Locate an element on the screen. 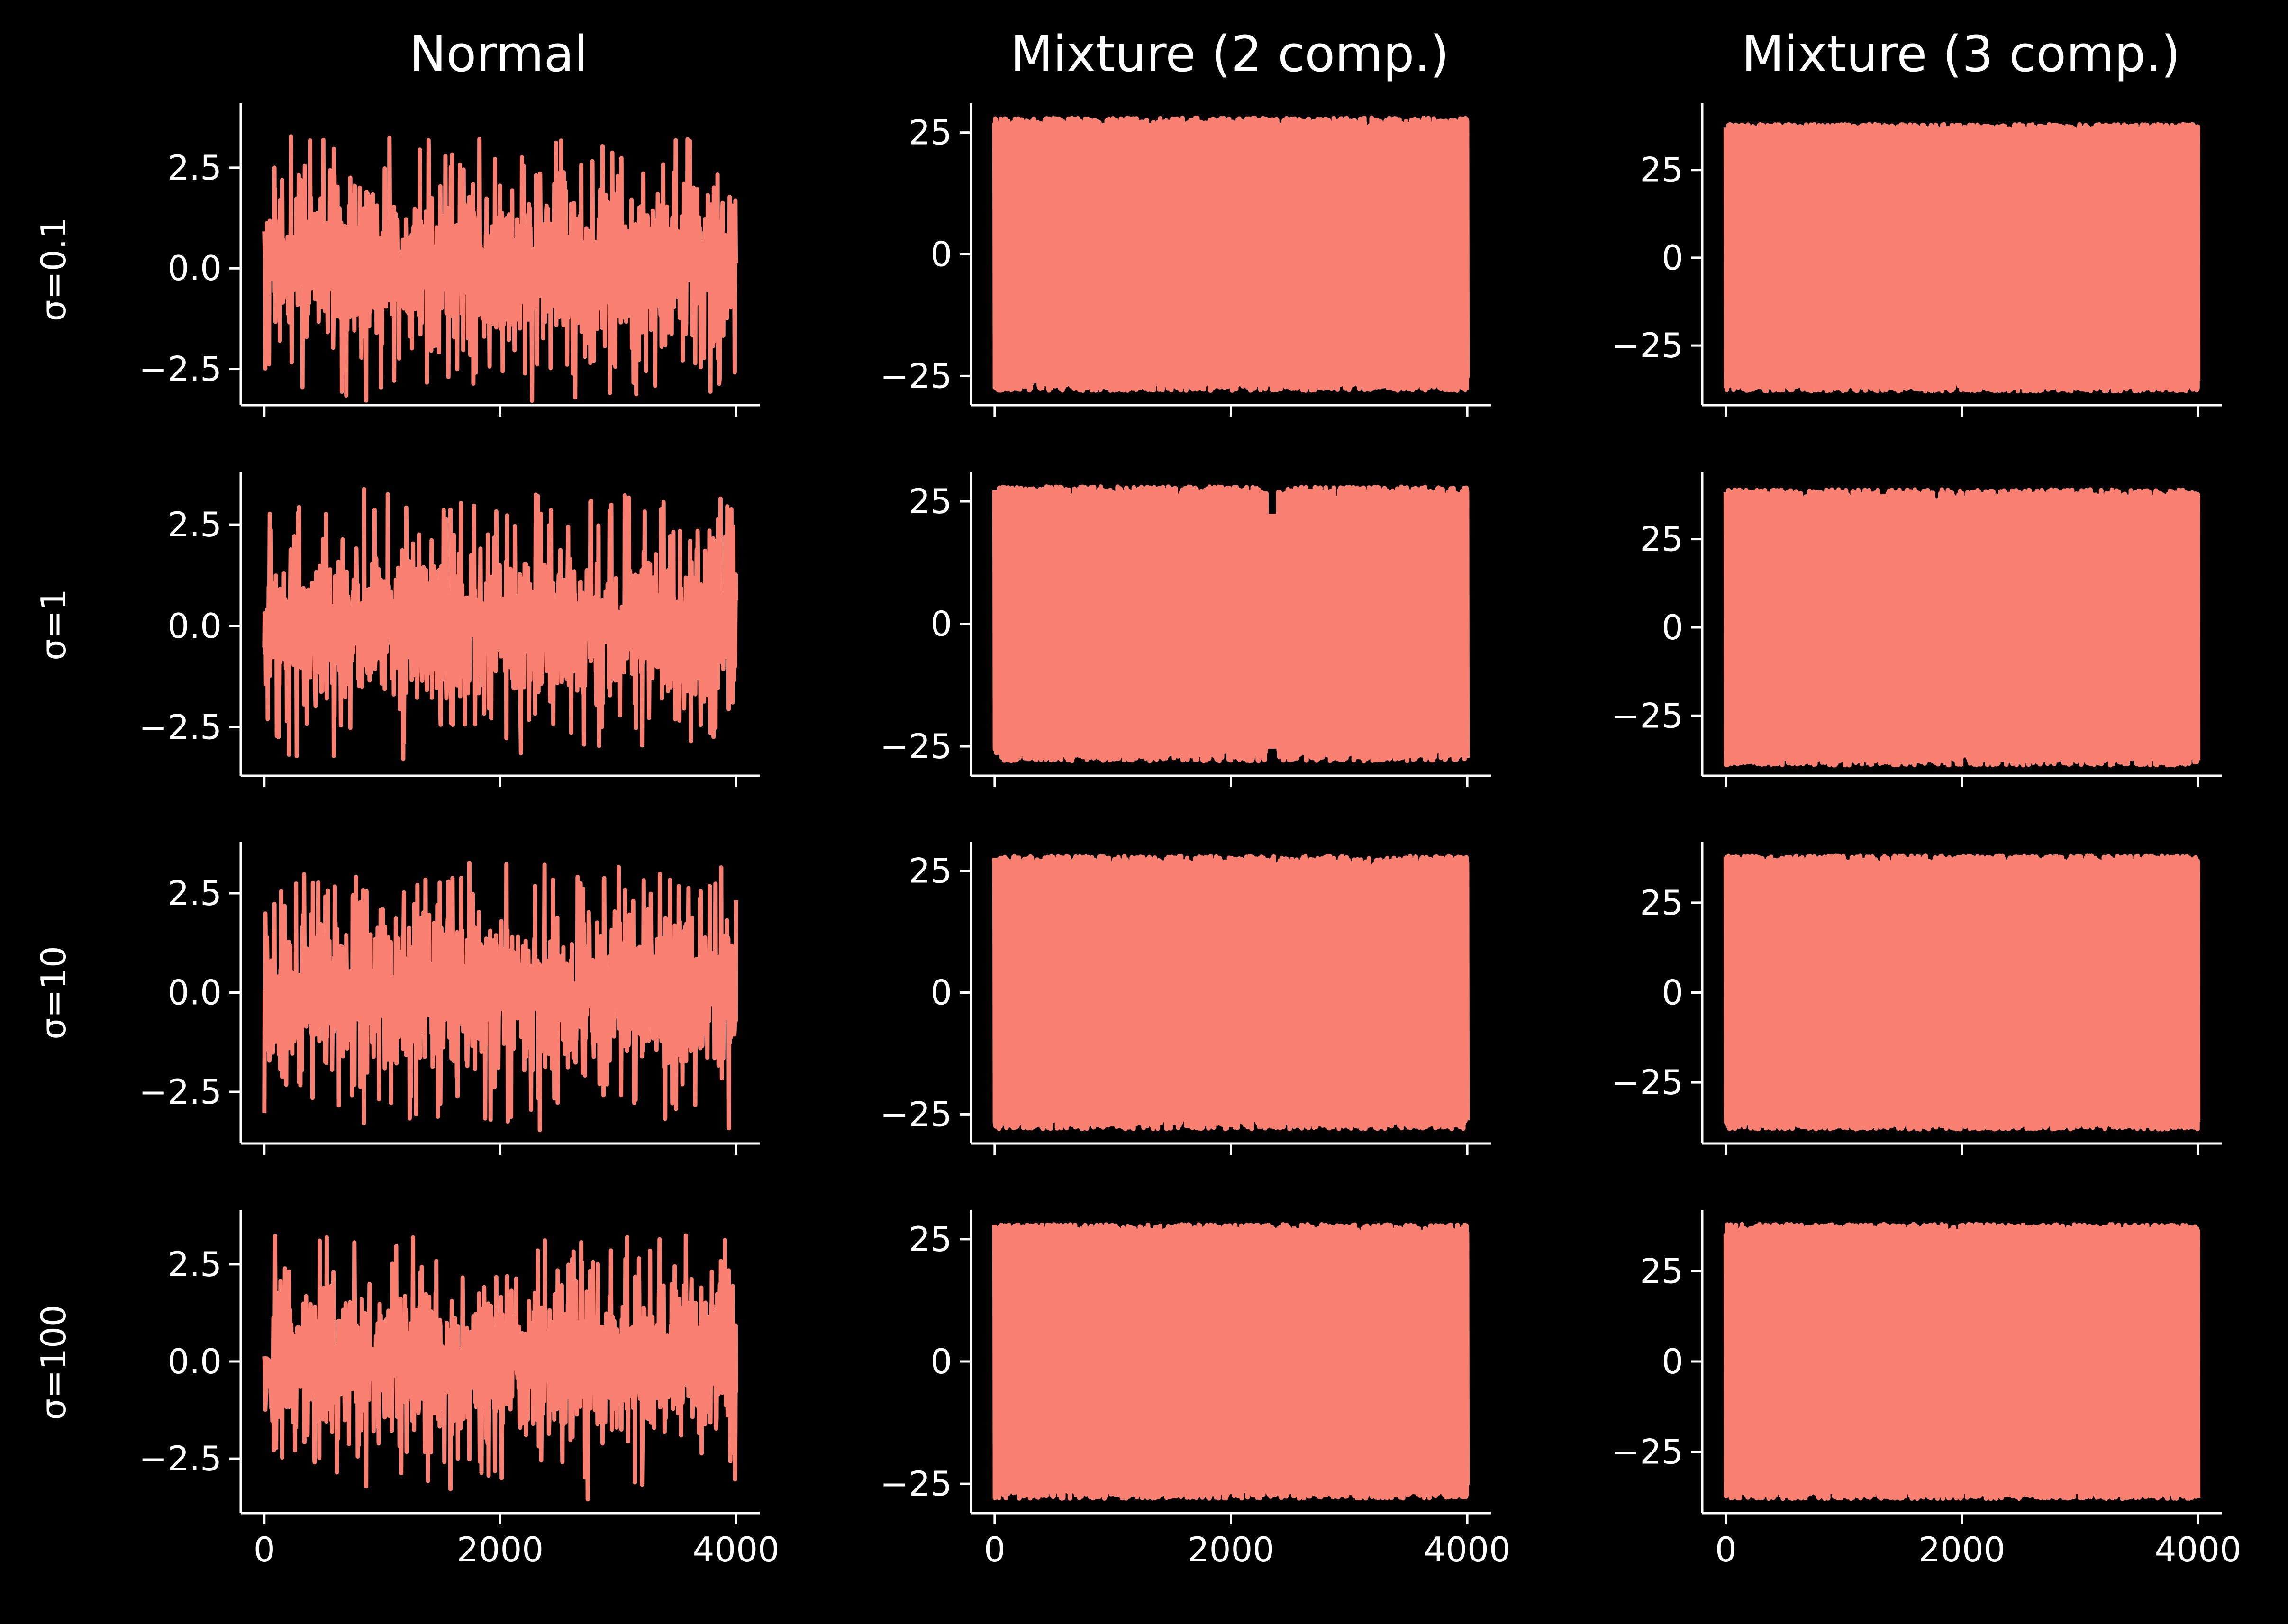 The width and height of the screenshot is (2288, 1624). panel-r2-c0: −2.5 0.0 2.5 is located at coordinates (449, 998).